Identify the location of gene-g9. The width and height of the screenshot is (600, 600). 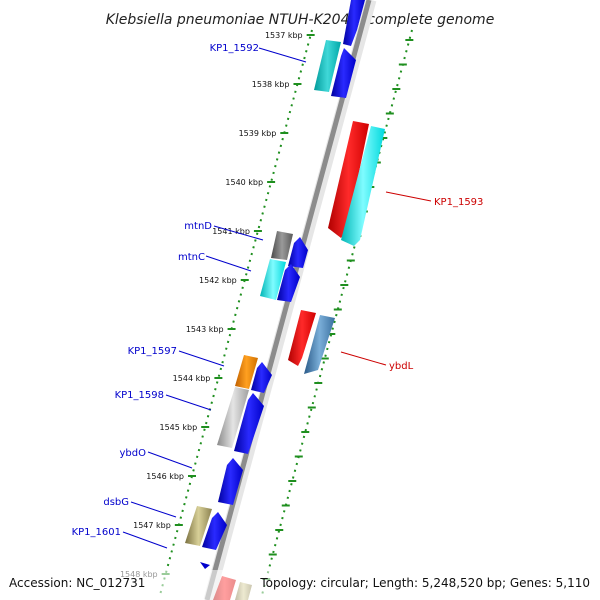
(198, 526).